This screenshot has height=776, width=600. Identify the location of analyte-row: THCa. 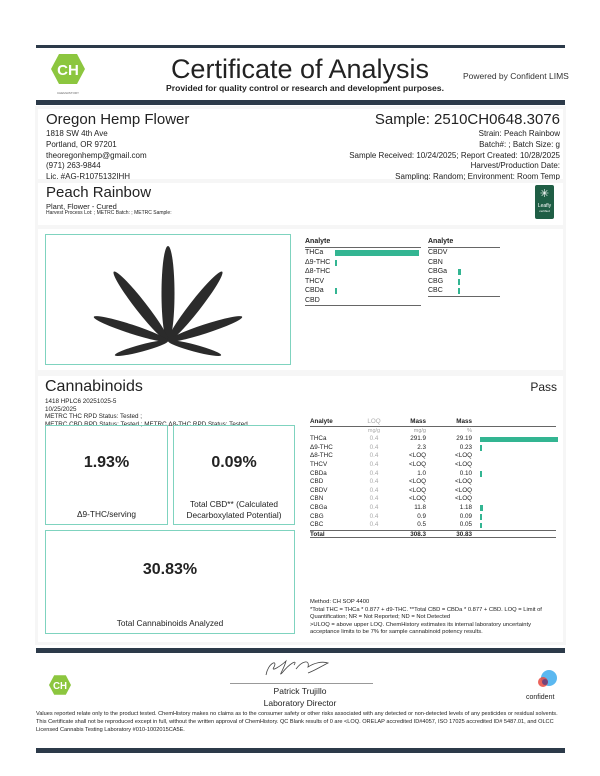
(363, 253).